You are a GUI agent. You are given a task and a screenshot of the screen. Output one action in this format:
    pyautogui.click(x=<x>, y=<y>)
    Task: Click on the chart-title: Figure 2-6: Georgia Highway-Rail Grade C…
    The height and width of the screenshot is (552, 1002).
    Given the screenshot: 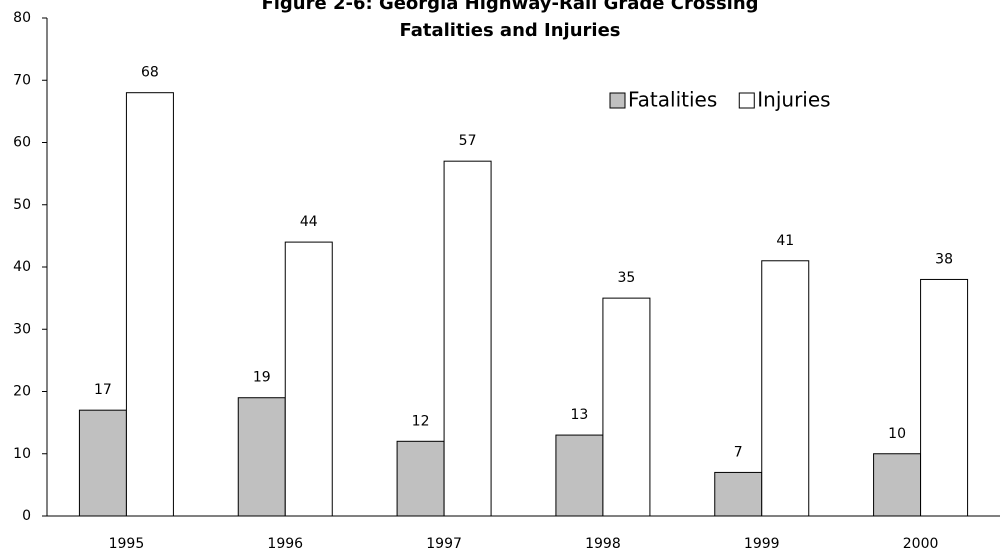 What is the action you would take?
    pyautogui.click(x=509, y=7)
    